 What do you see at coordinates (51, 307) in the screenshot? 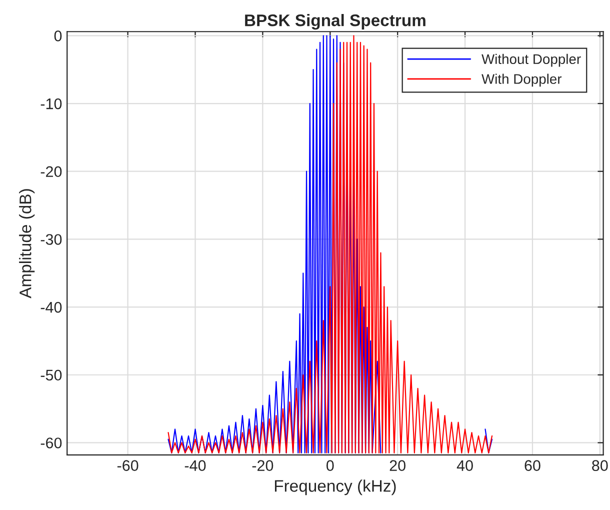
I see `y-tick-label: -40` at bounding box center [51, 307].